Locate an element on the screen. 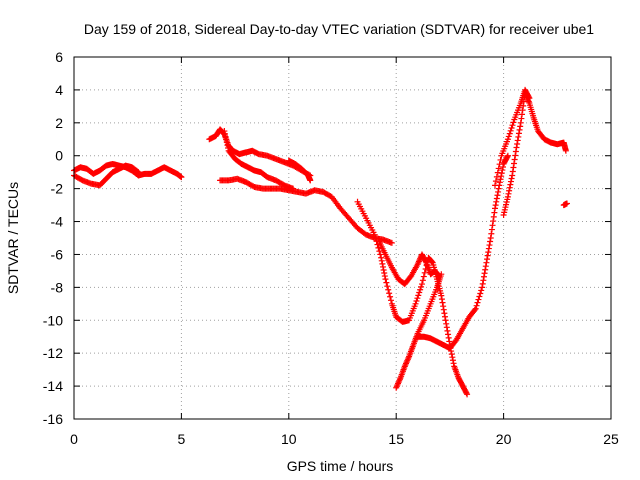 This screenshot has height=480, width=640. x-tick-label: 25 is located at coordinates (611, 439).